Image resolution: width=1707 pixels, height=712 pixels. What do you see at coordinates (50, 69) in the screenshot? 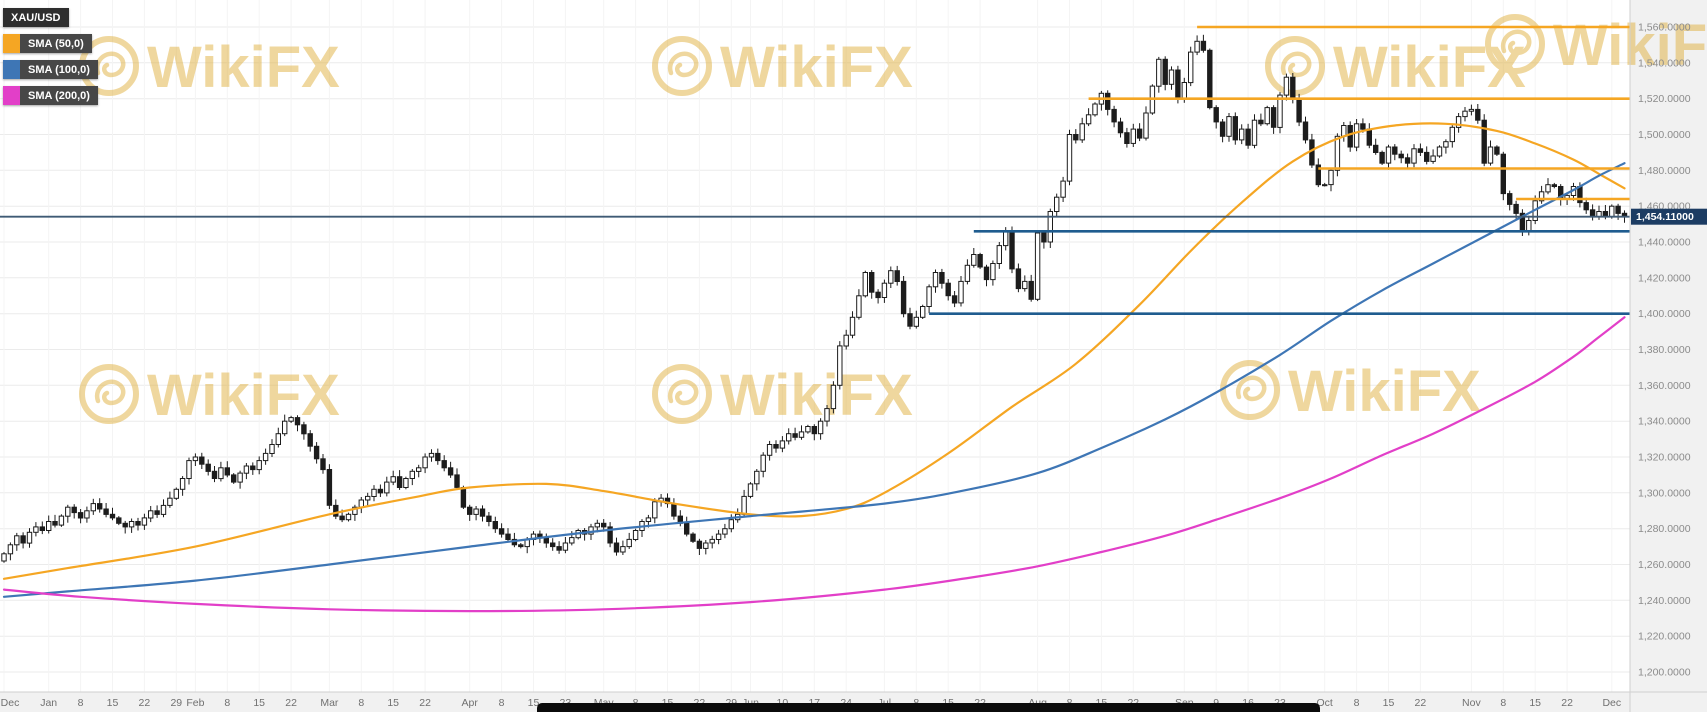
I see `sma-100-badge: SMA (100,0)` at bounding box center [50, 69].